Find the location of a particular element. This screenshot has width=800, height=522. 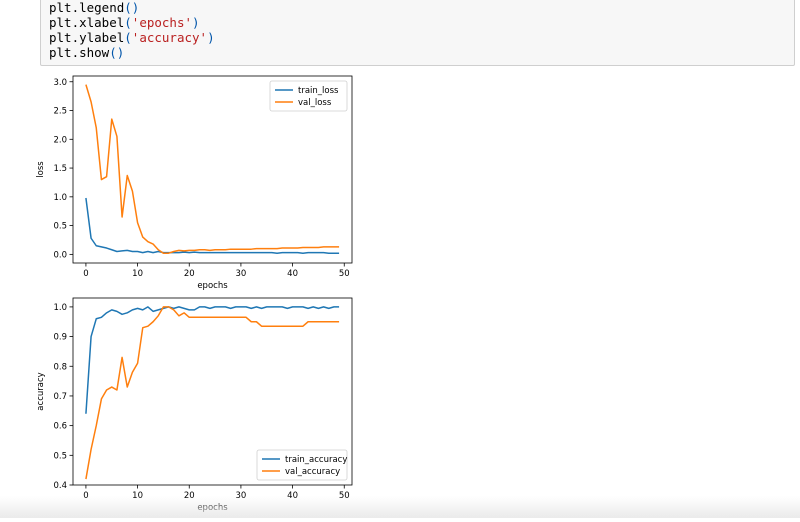

x-tick-label: 0 is located at coordinates (85, 274).